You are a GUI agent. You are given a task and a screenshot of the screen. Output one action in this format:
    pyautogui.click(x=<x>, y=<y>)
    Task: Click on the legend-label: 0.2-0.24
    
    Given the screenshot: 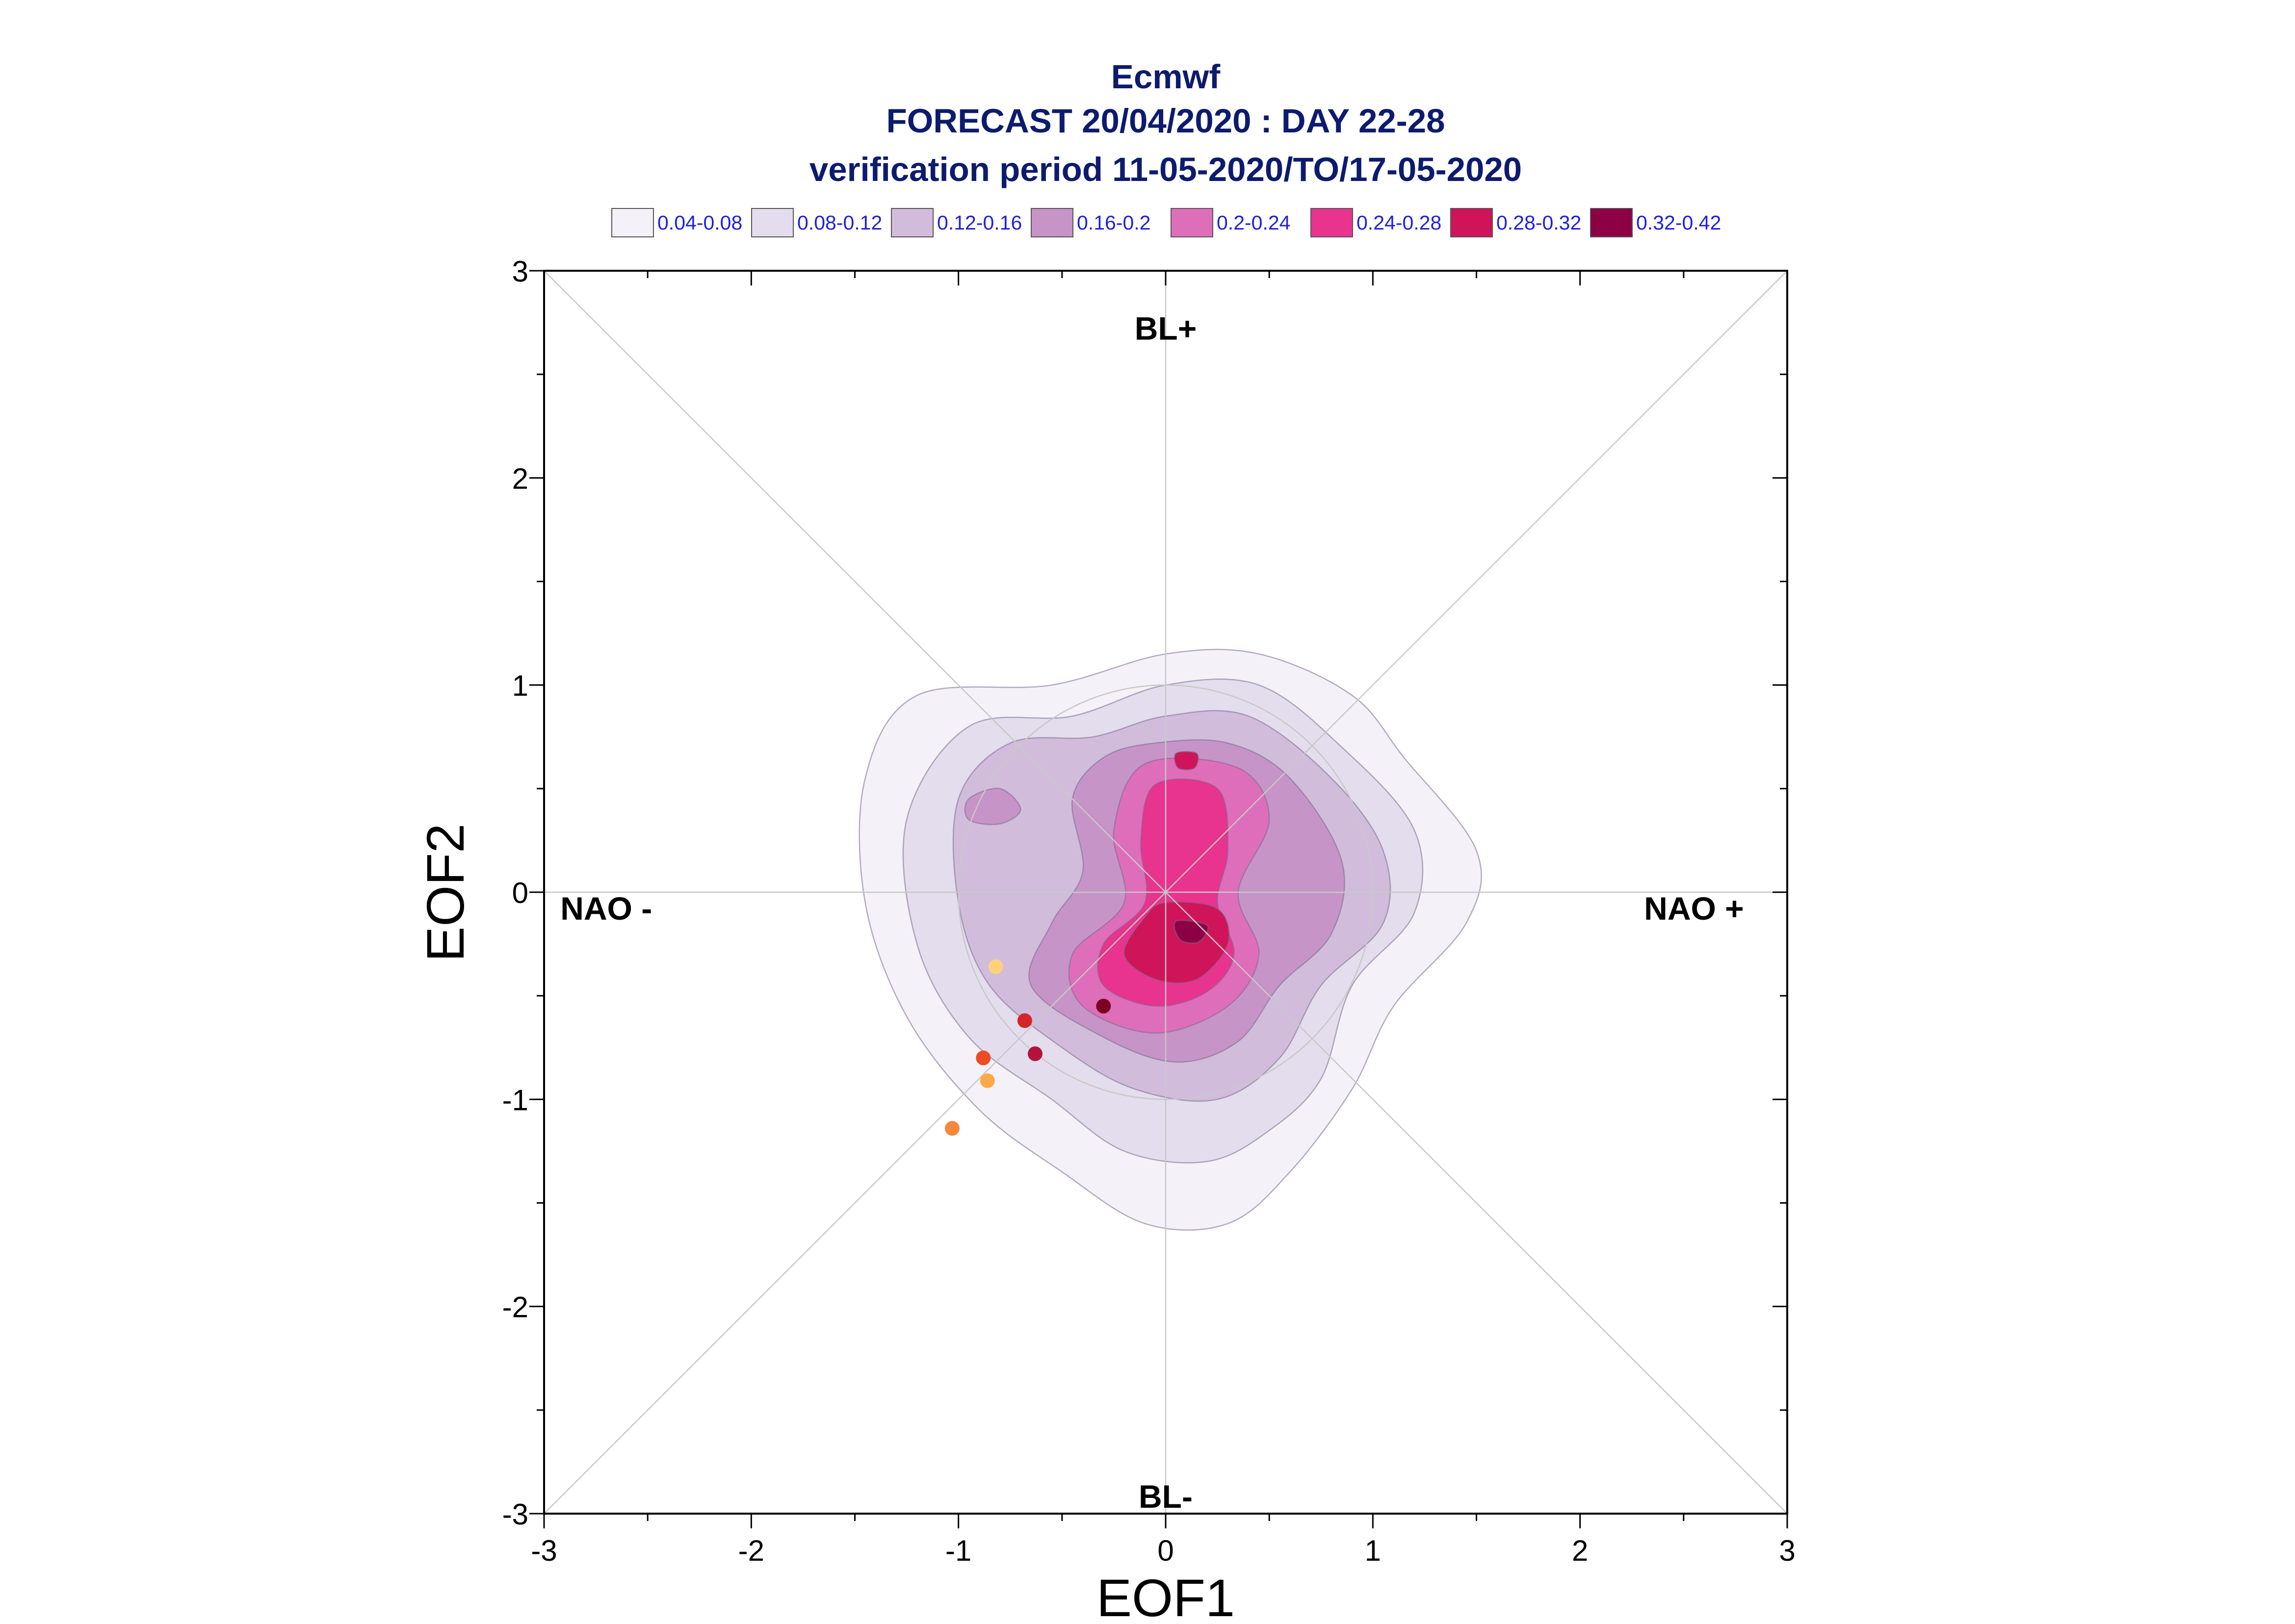 What is the action you would take?
    pyautogui.click(x=1254, y=222)
    